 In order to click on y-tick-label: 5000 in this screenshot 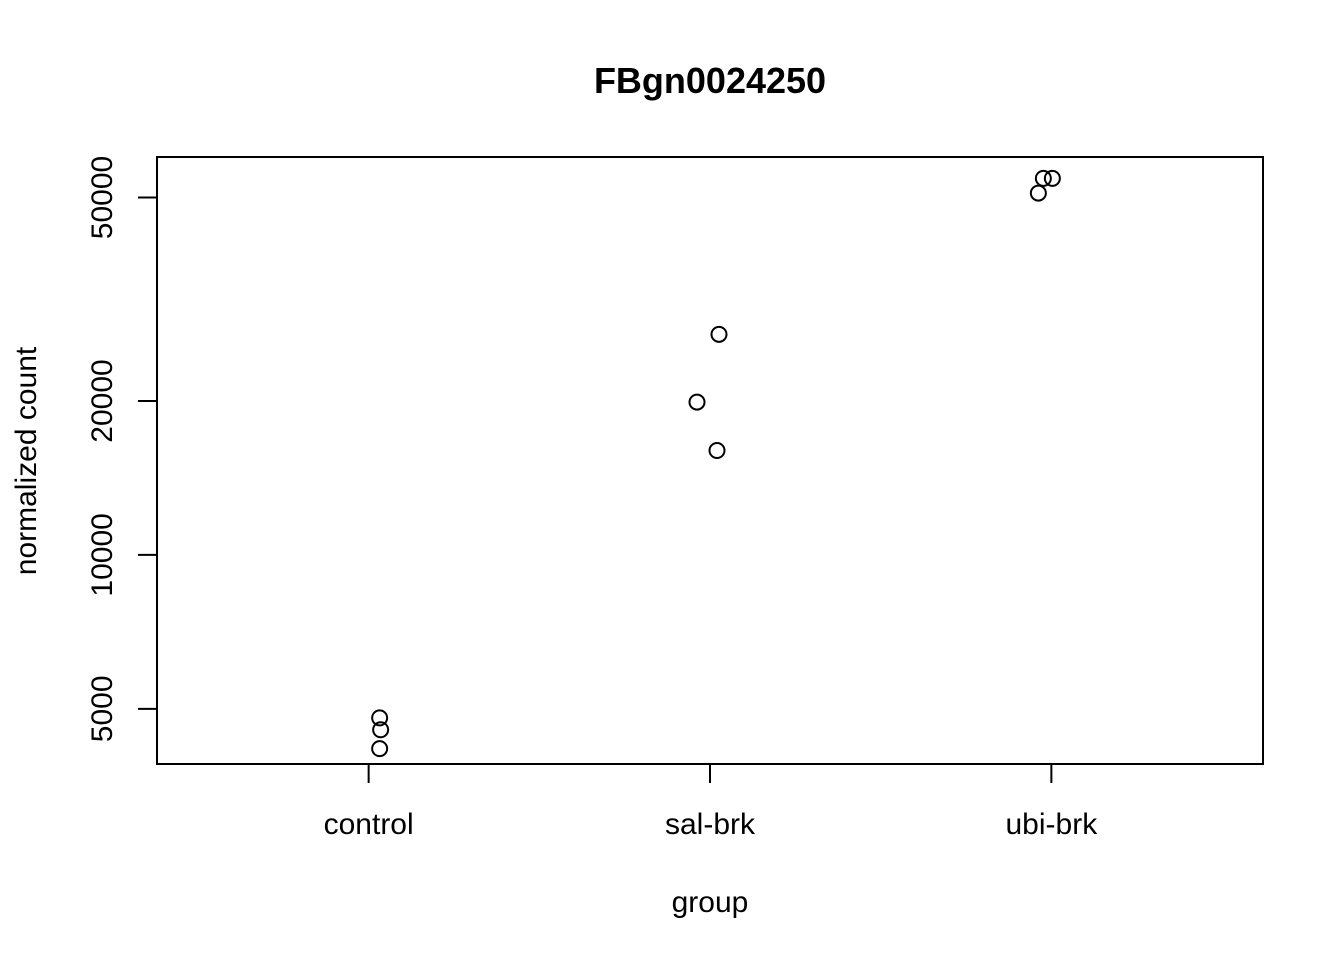, I will do `click(102, 708)`.